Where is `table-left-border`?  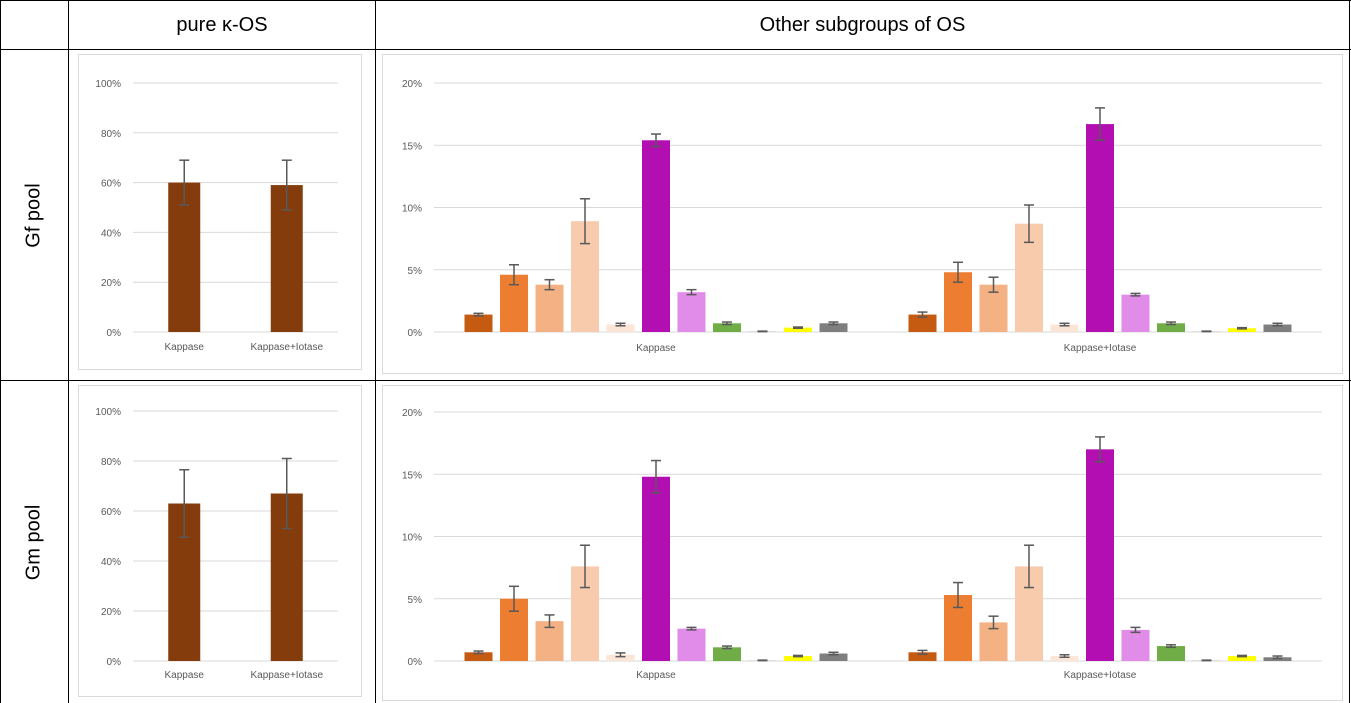
table-left-border is located at coordinates (0, 351).